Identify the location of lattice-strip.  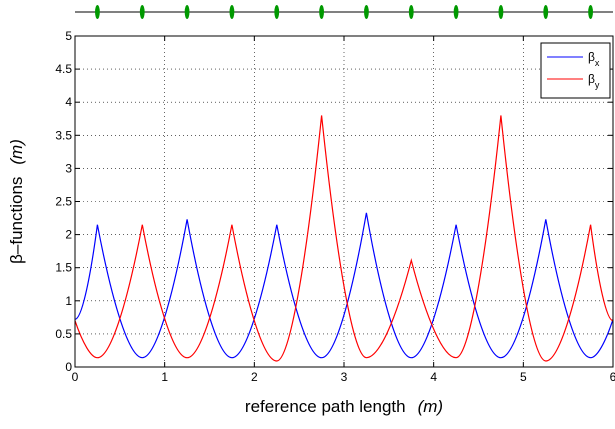
(344, 12).